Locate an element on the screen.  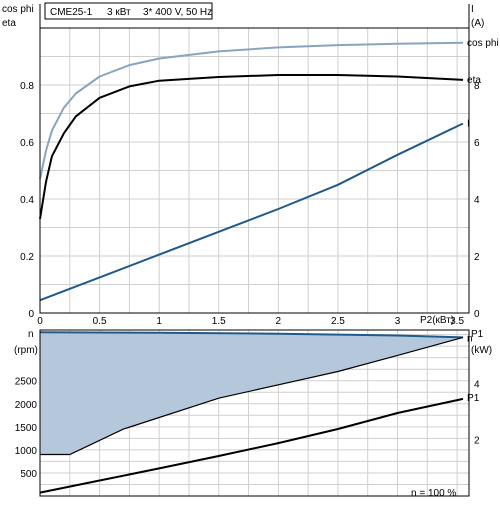
left-tick-label: 2000 is located at coordinates (26, 405).